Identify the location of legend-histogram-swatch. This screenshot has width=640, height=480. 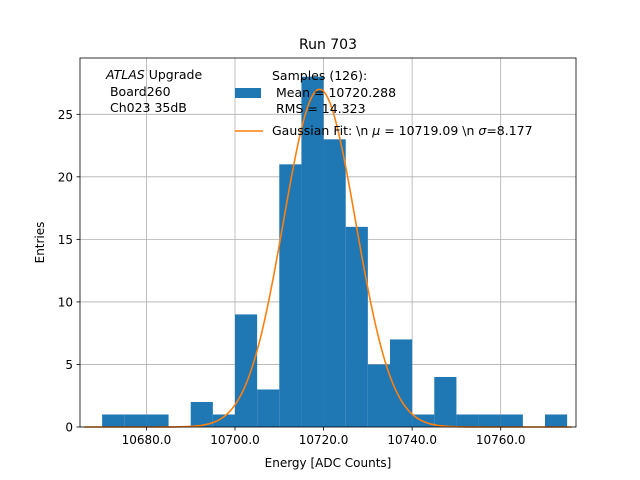
(248, 93).